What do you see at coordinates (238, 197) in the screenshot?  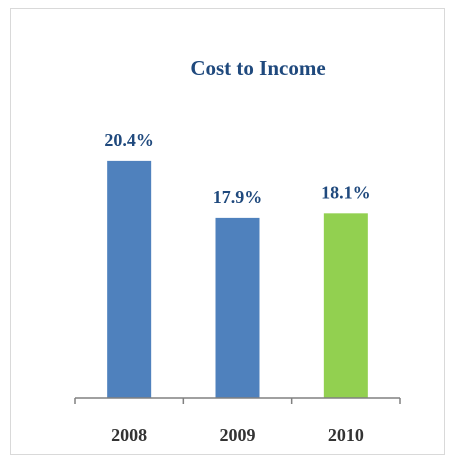 I see `value-label: 17.9%` at bounding box center [238, 197].